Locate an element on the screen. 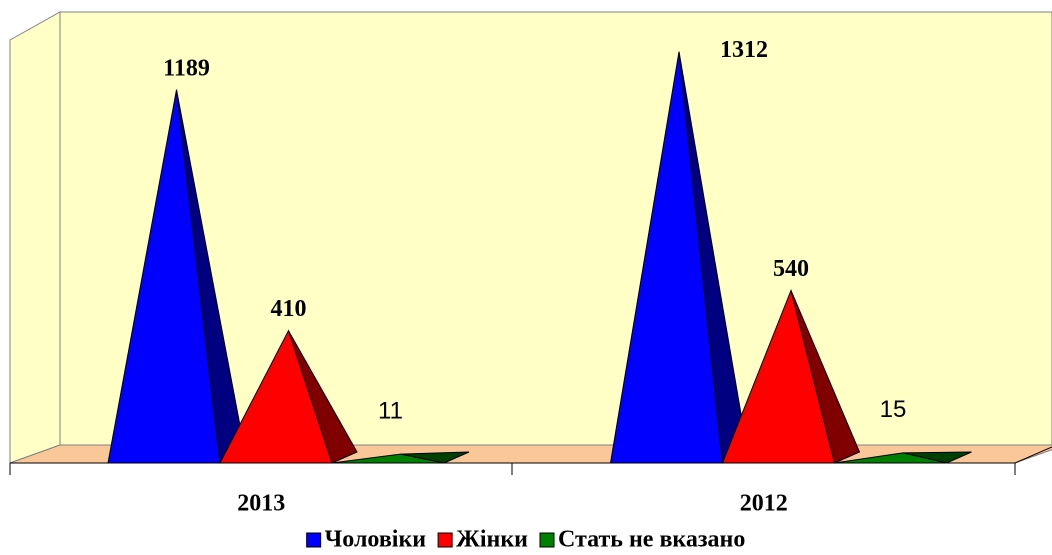 The image size is (1052, 555). legend-label: Жінки is located at coordinates (492, 540).